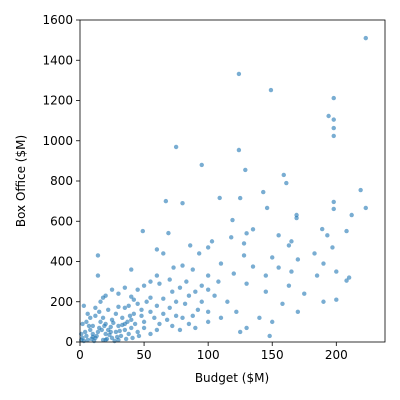 The image size is (400, 400). What do you see at coordinates (57, 101) in the screenshot?
I see `y-tick-label: 1200` at bounding box center [57, 101].